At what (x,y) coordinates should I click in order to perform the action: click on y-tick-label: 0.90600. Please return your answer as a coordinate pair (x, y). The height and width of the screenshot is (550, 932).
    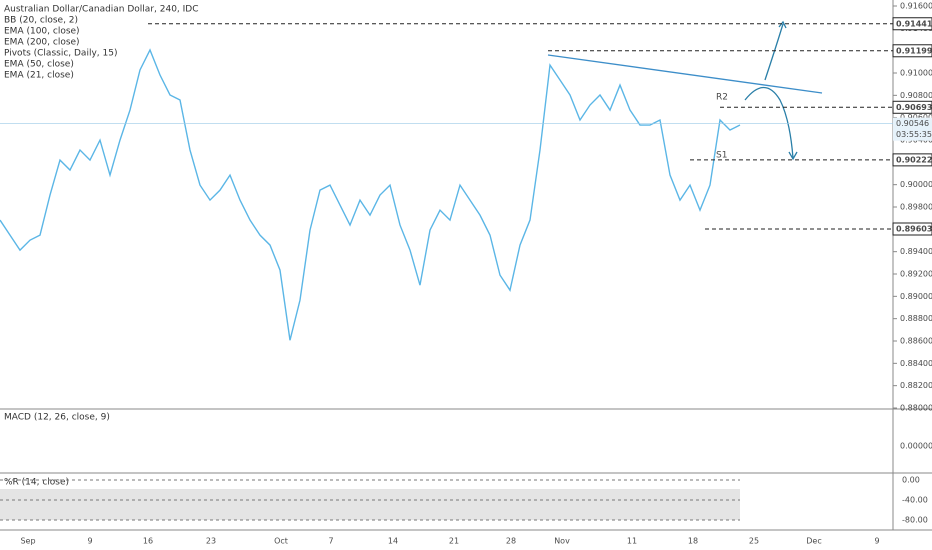
    Looking at the image, I should click on (916, 117).